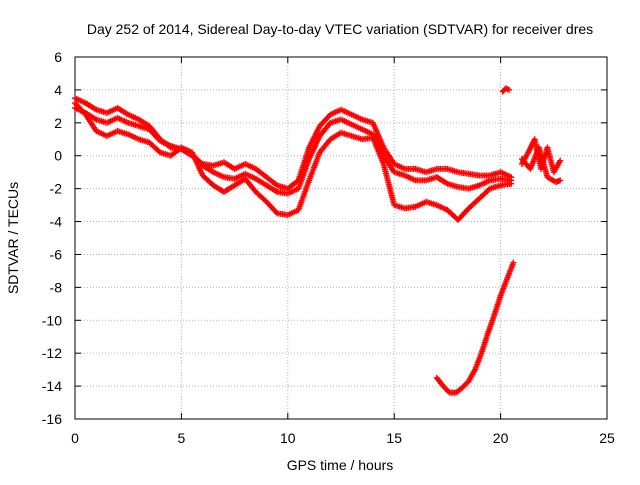 The image size is (640, 485). I want to click on y-tick-label: -14, so click(52, 386).